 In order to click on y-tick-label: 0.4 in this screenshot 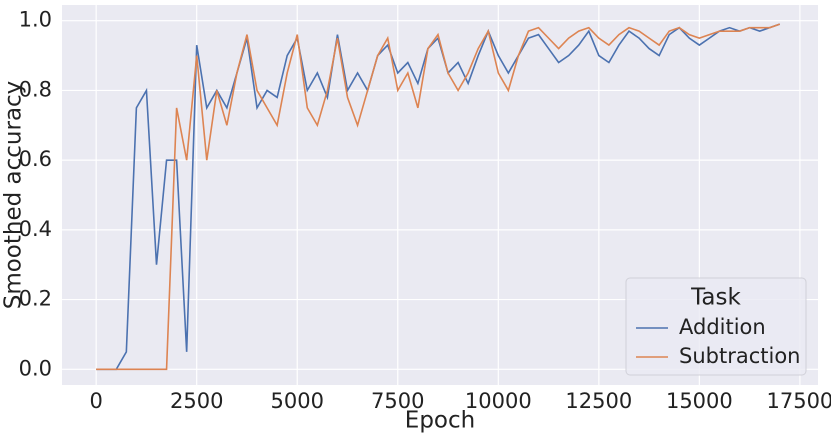, I will do `click(35, 229)`.